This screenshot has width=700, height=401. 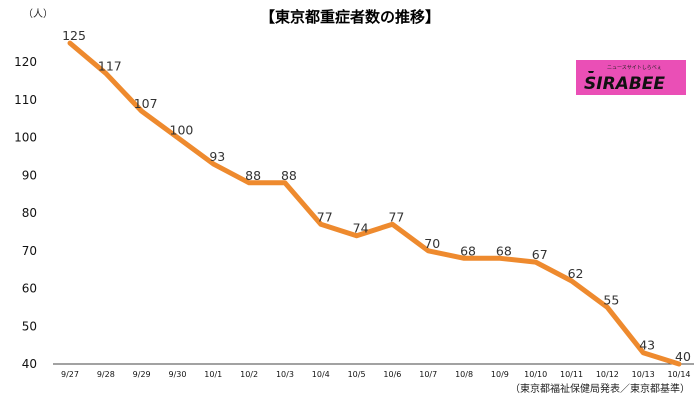 I want to click on x-tick-label: 10/3, so click(x=285, y=374).